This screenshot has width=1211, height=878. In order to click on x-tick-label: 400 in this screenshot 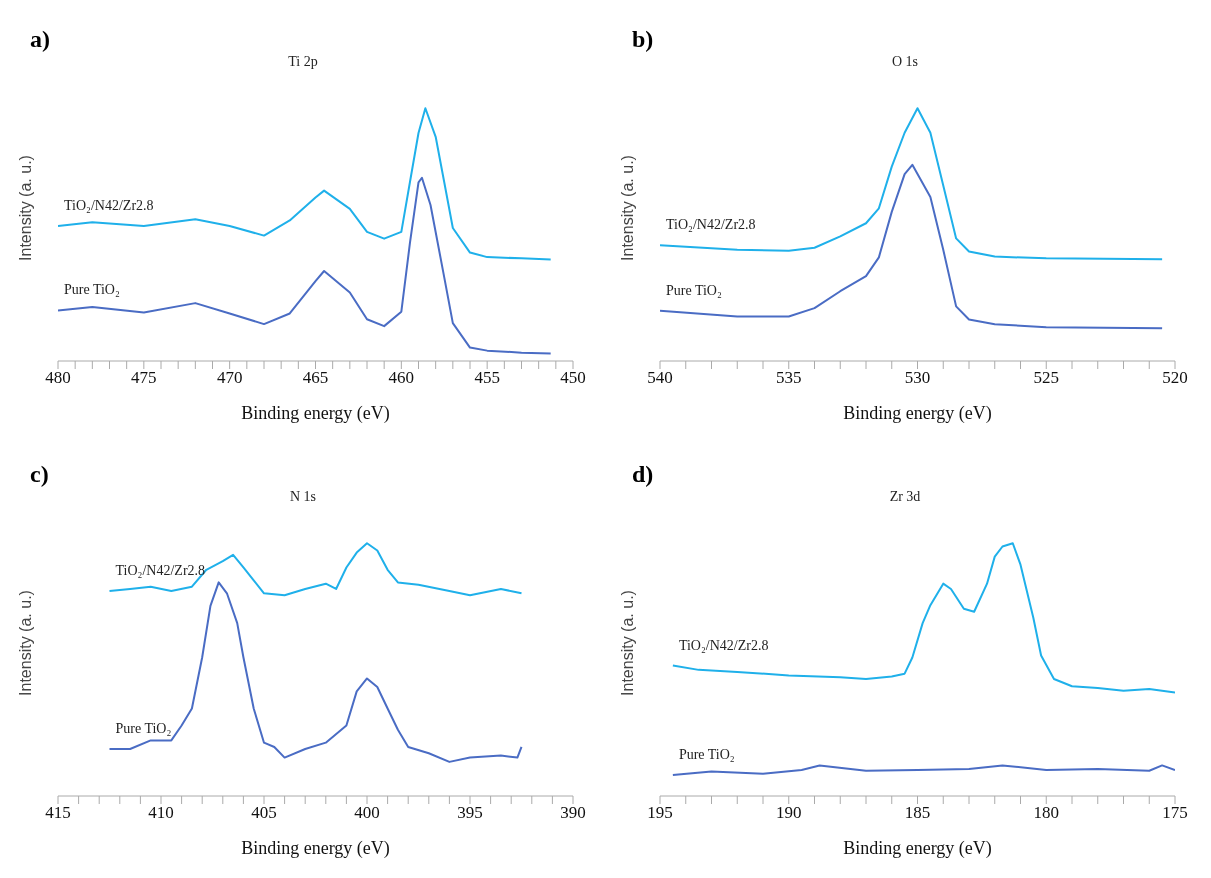, I will do `click(367, 813)`.